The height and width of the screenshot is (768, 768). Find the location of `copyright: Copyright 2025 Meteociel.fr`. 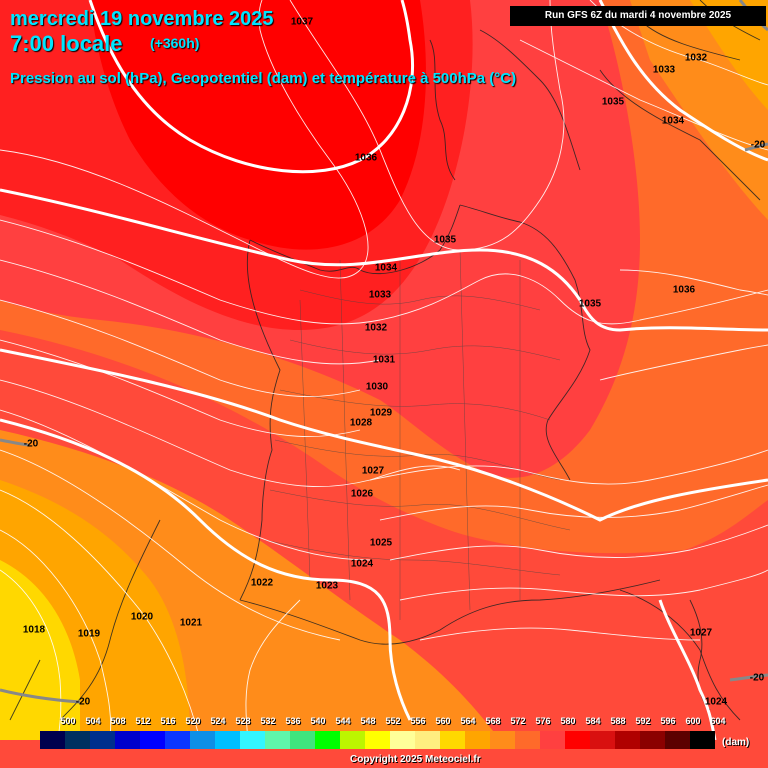

copyright: Copyright 2025 Meteociel.fr is located at coordinates (415, 759).